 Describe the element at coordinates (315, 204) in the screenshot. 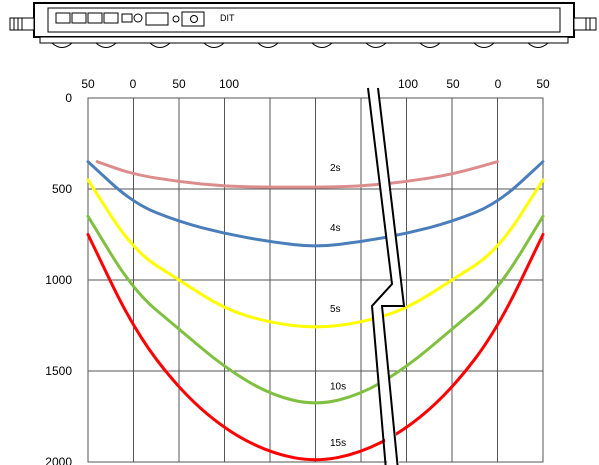

I see `series-line-4s` at that location.